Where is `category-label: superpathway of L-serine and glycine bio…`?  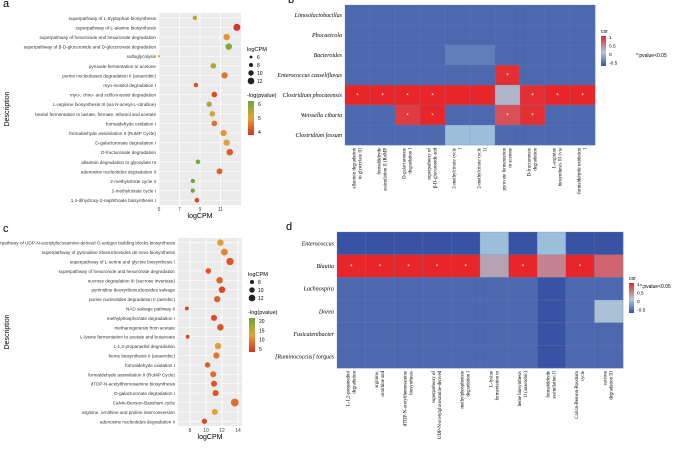
category-label: superpathway of L-serine and glycine bio… is located at coordinates (122, 262).